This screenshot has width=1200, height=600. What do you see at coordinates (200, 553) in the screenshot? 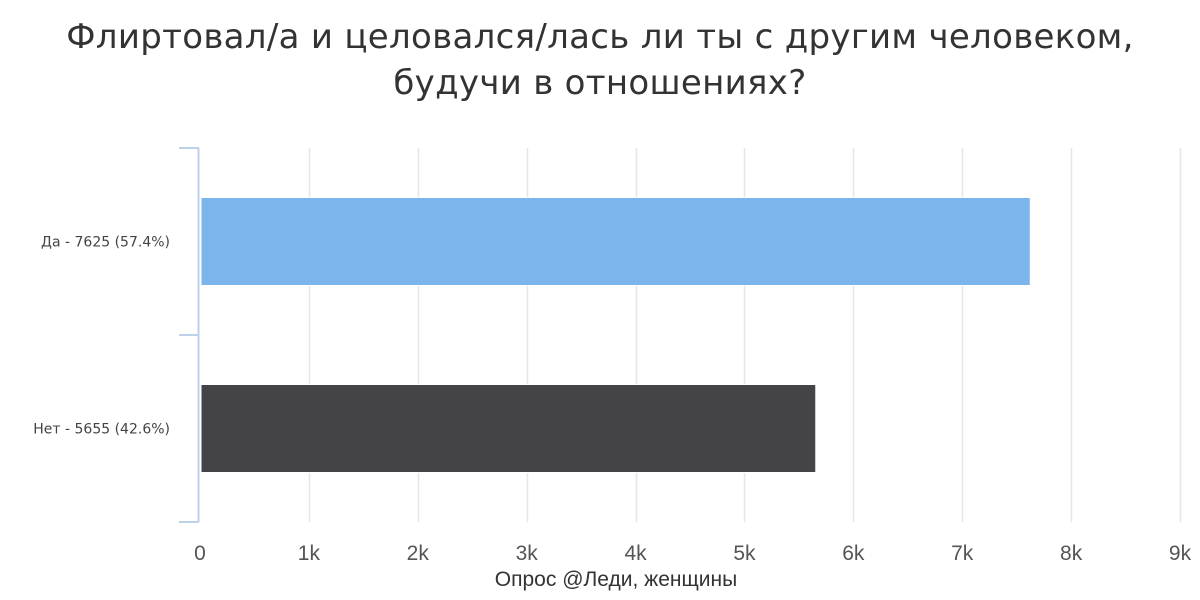
I see `x-tick-label: 0` at bounding box center [200, 553].